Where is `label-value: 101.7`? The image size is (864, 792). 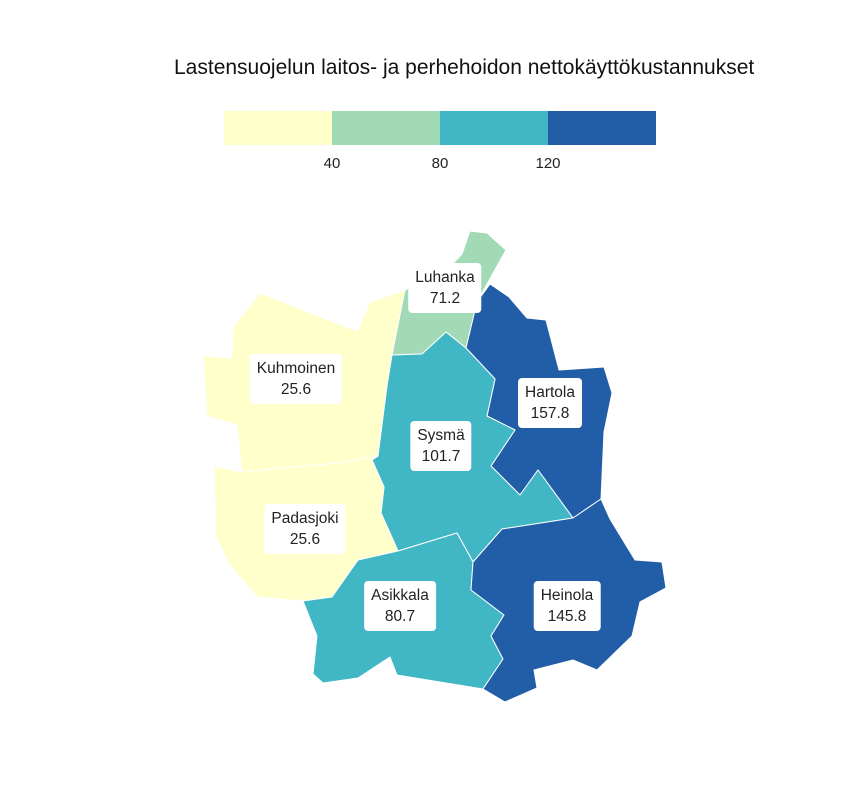
label-value: 101.7 is located at coordinates (441, 456).